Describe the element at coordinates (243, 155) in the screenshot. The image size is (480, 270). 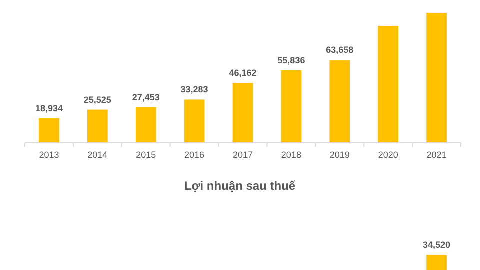
I see `x-tick-label: 2017` at that location.